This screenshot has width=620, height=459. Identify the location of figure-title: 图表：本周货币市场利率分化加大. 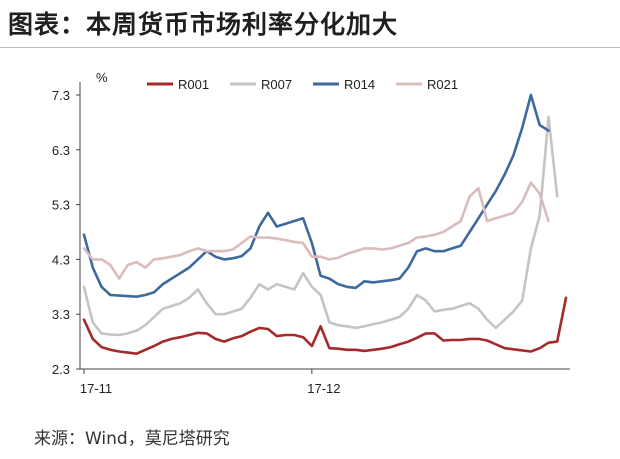
(203, 24).